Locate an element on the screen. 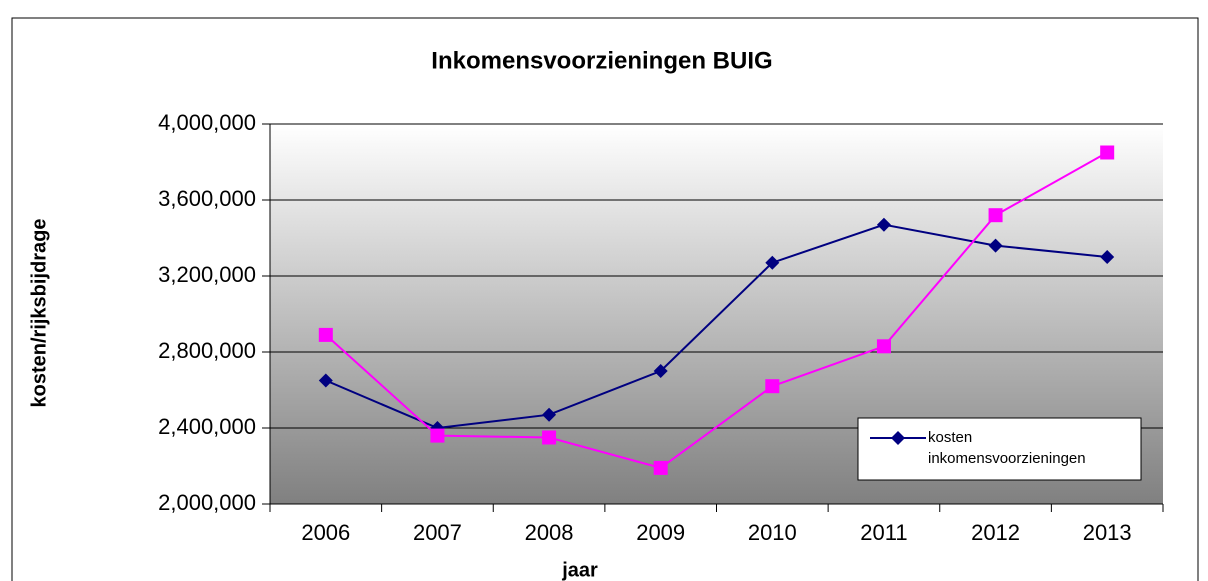  x-tick-label: 2010 is located at coordinates (772, 532).